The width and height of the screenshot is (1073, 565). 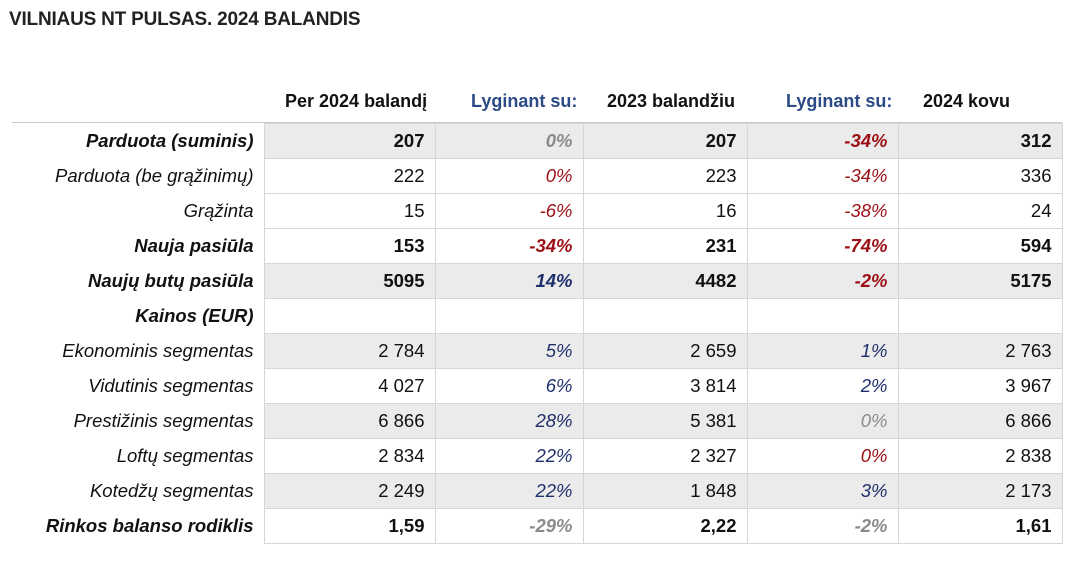 What do you see at coordinates (349, 526) in the screenshot?
I see `value-2024-april: 1,59` at bounding box center [349, 526].